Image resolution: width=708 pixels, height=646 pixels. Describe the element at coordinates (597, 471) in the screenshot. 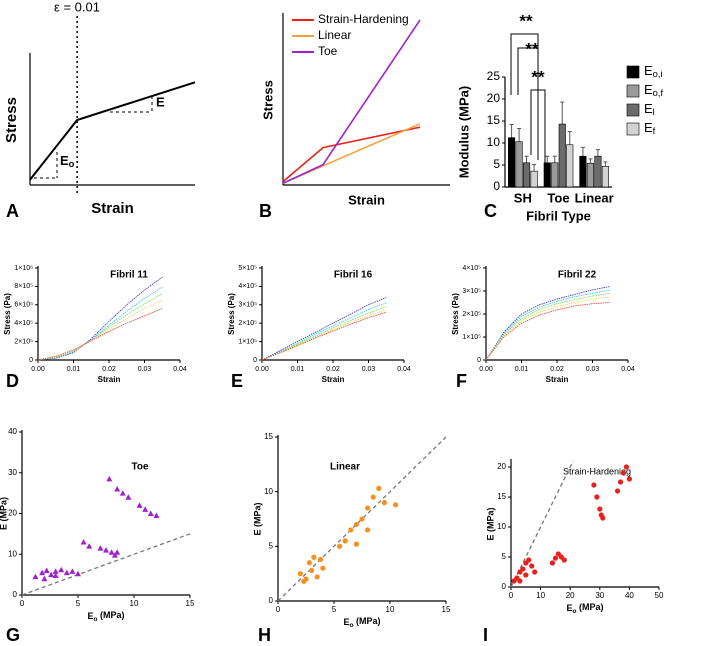

I see `chart-title: Strain-Hardening` at that location.